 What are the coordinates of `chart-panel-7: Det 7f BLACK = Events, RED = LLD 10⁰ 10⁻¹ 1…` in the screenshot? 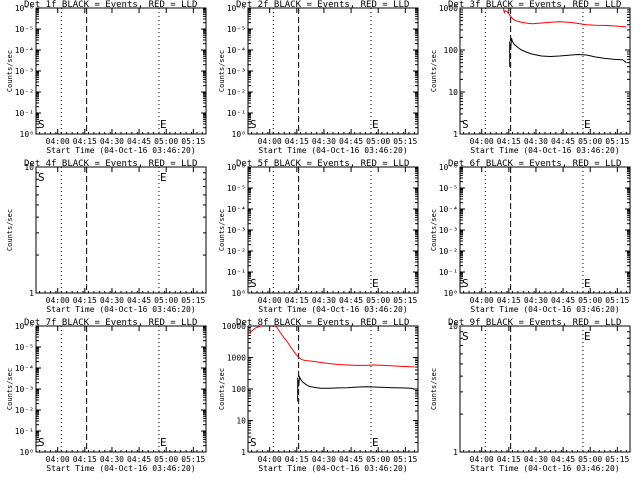 It's located at (106, 395).